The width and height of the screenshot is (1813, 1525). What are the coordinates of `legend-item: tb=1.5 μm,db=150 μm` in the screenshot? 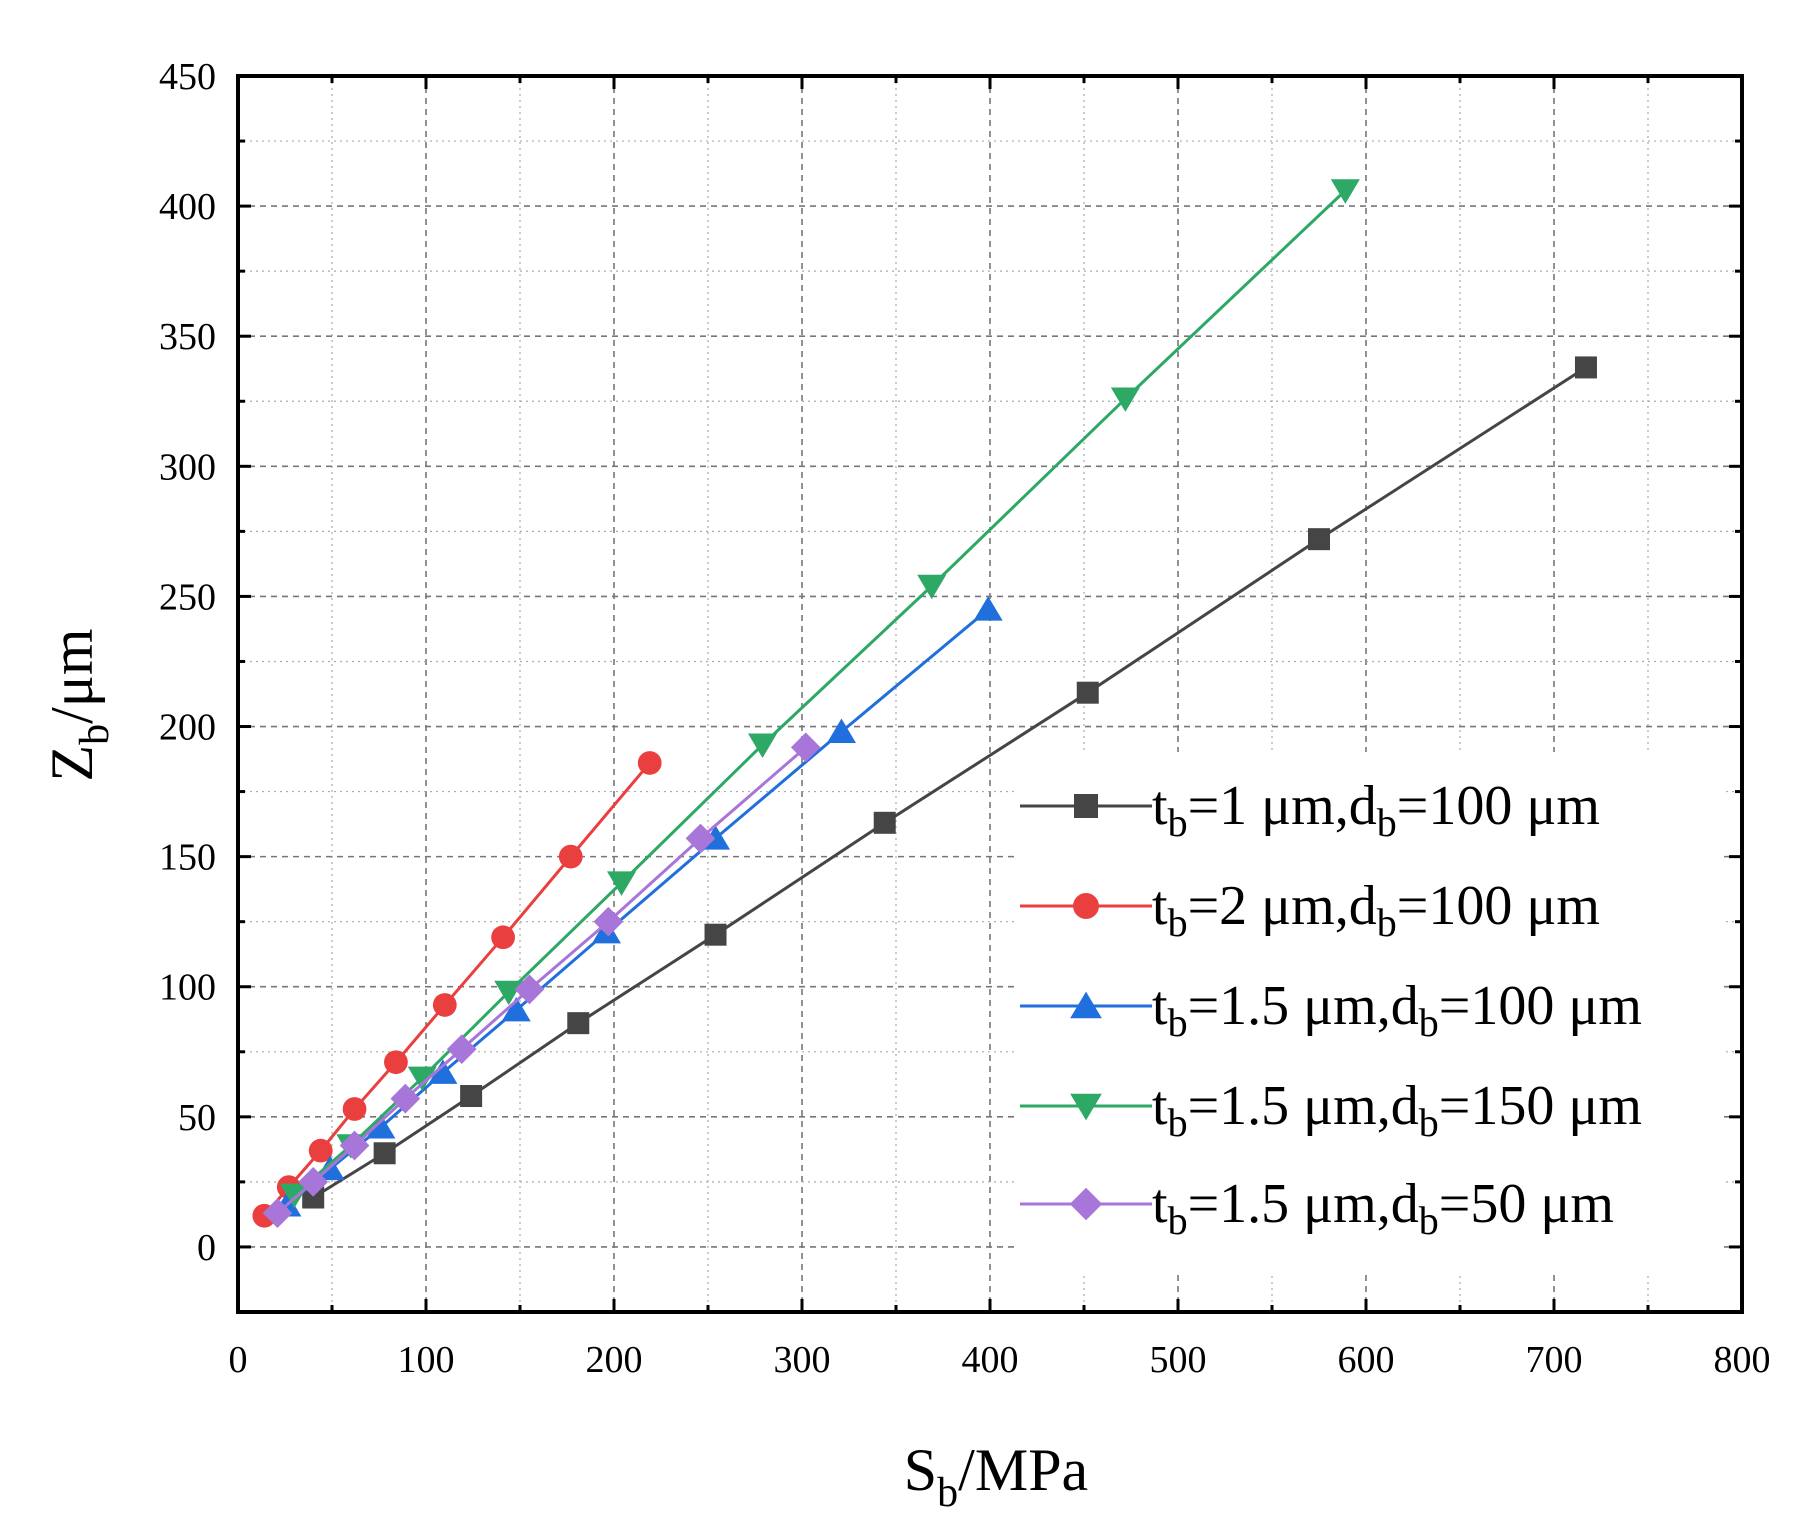 It's located at (1331, 1110).